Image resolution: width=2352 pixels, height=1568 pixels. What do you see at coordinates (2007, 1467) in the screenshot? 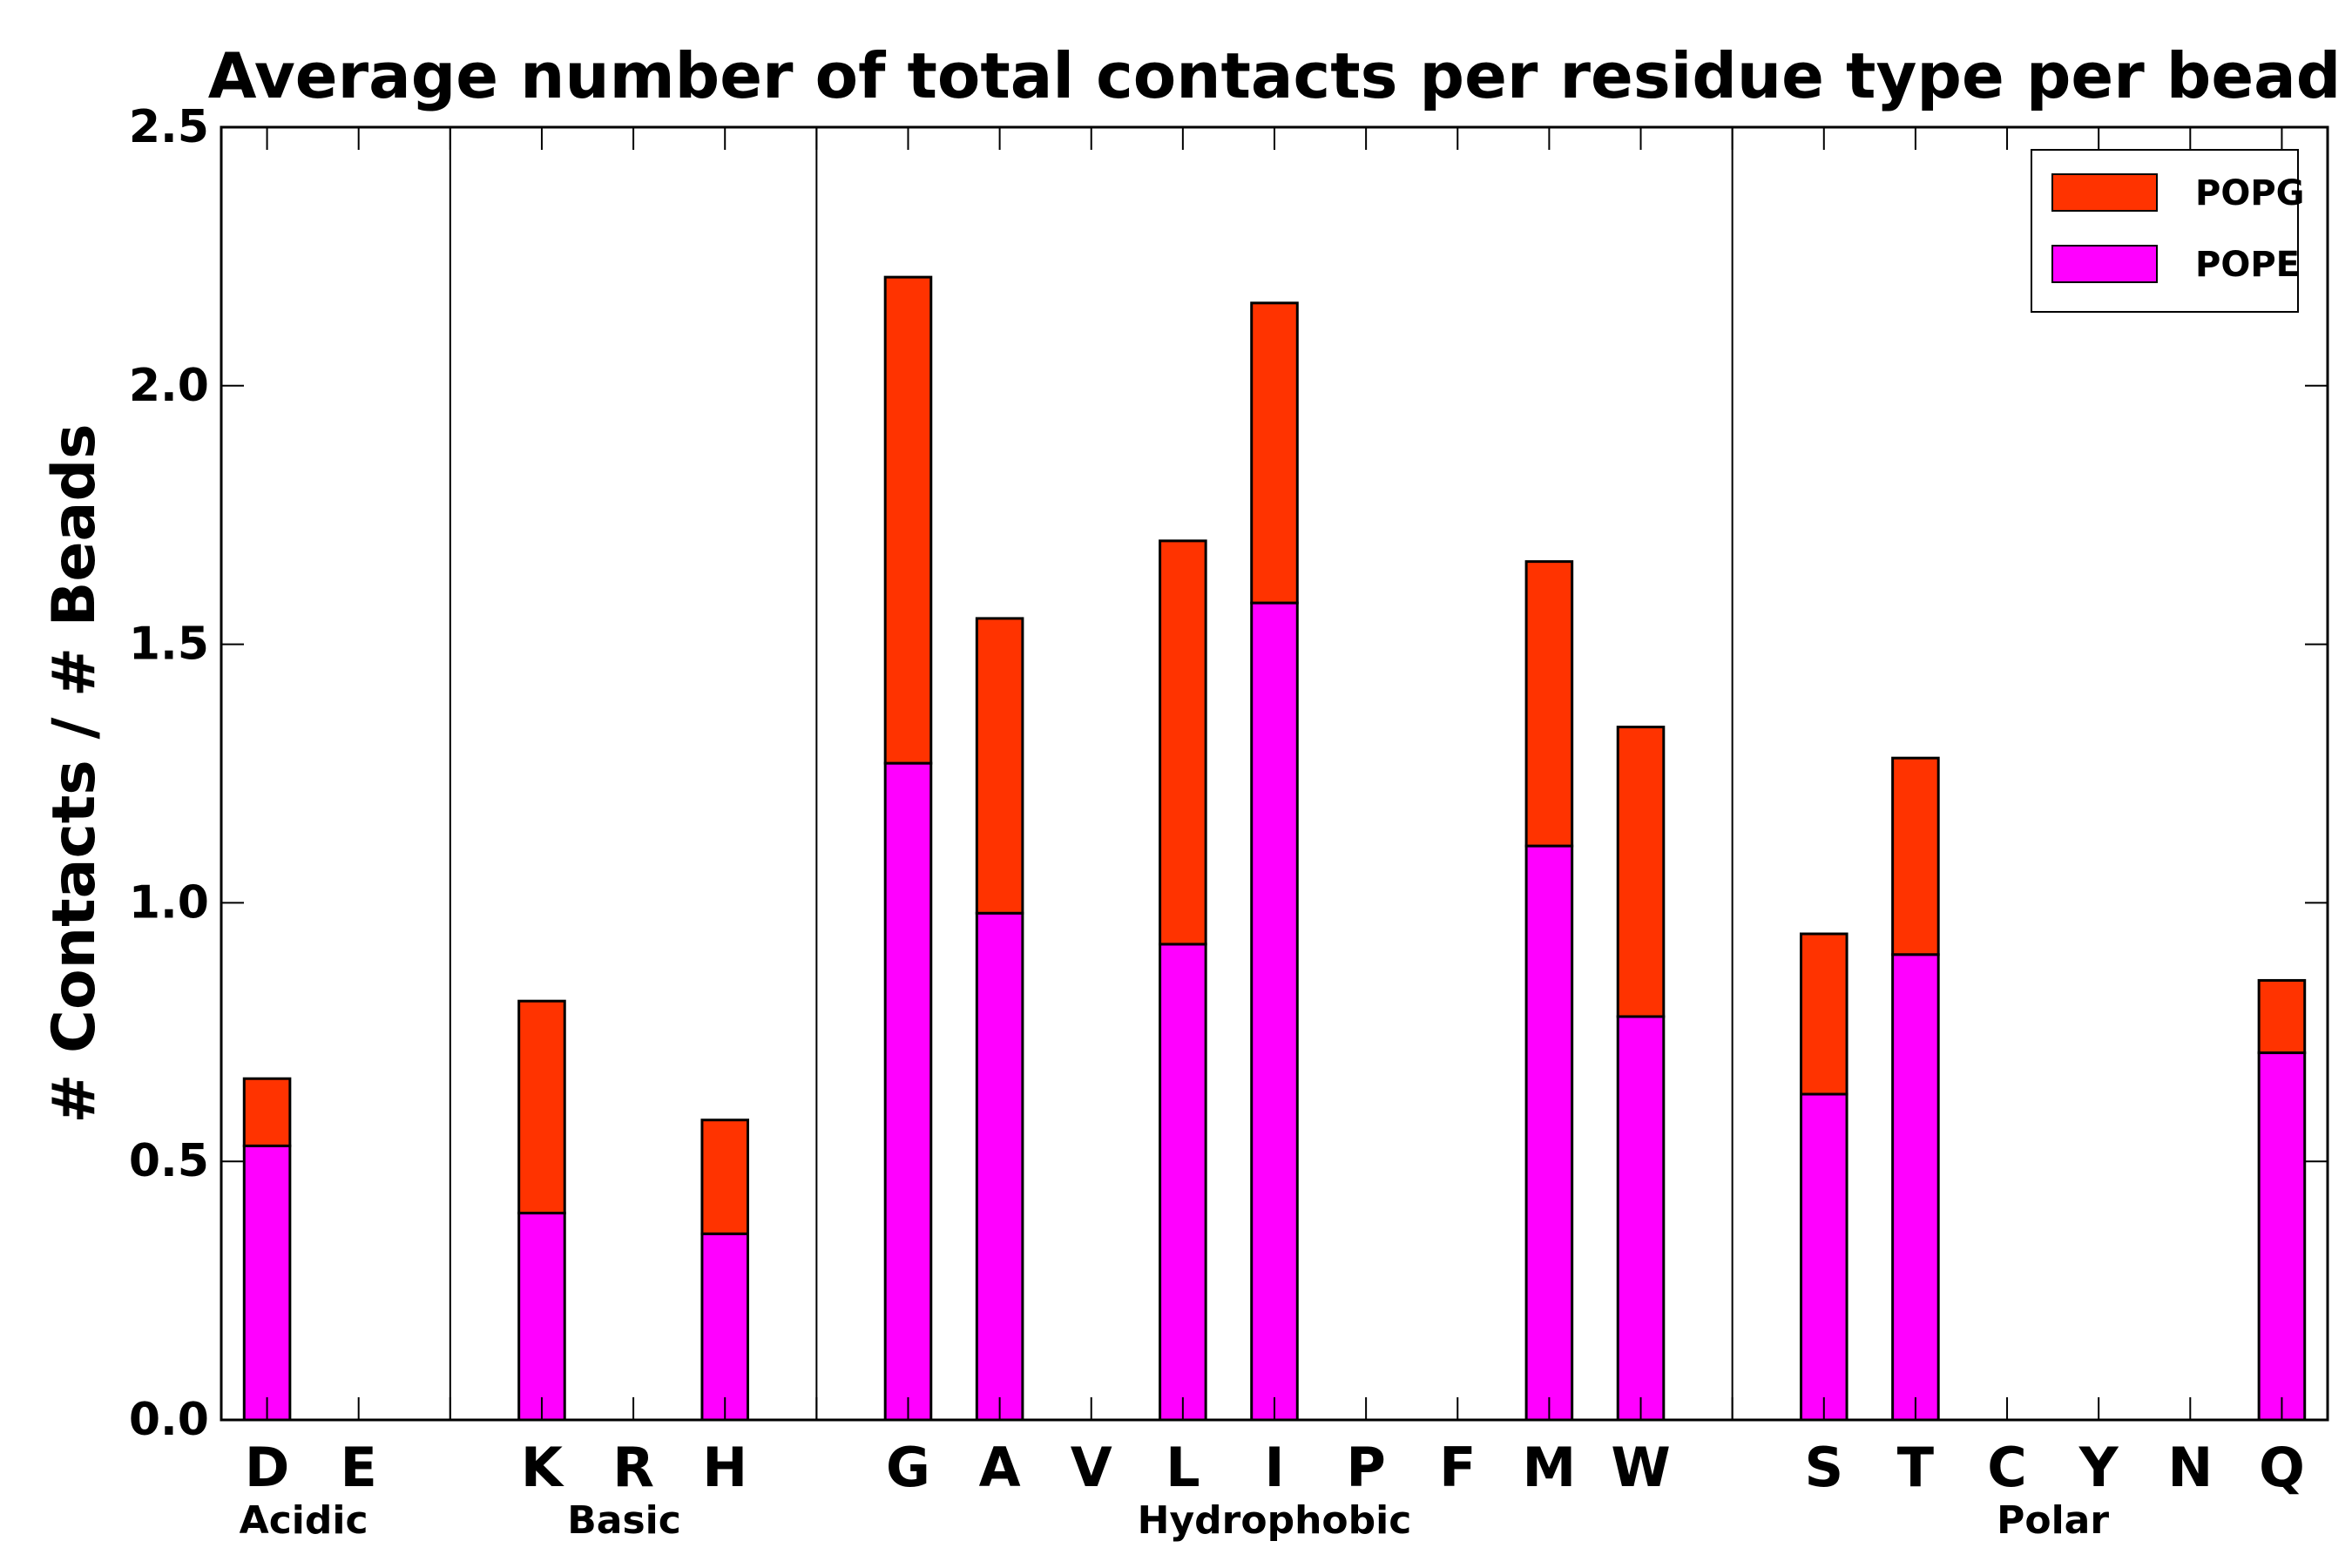
I see `x-tick-label: C` at bounding box center [2007, 1467].